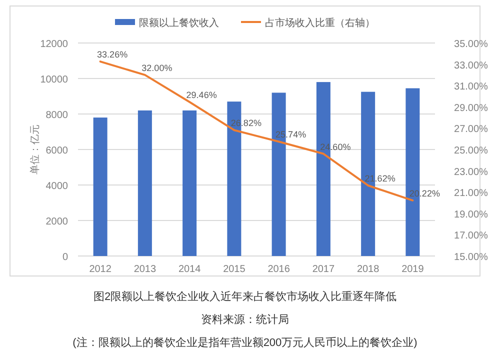  Describe the element at coordinates (471, 130) in the screenshot. I see `y2tick: 27.00%` at that location.